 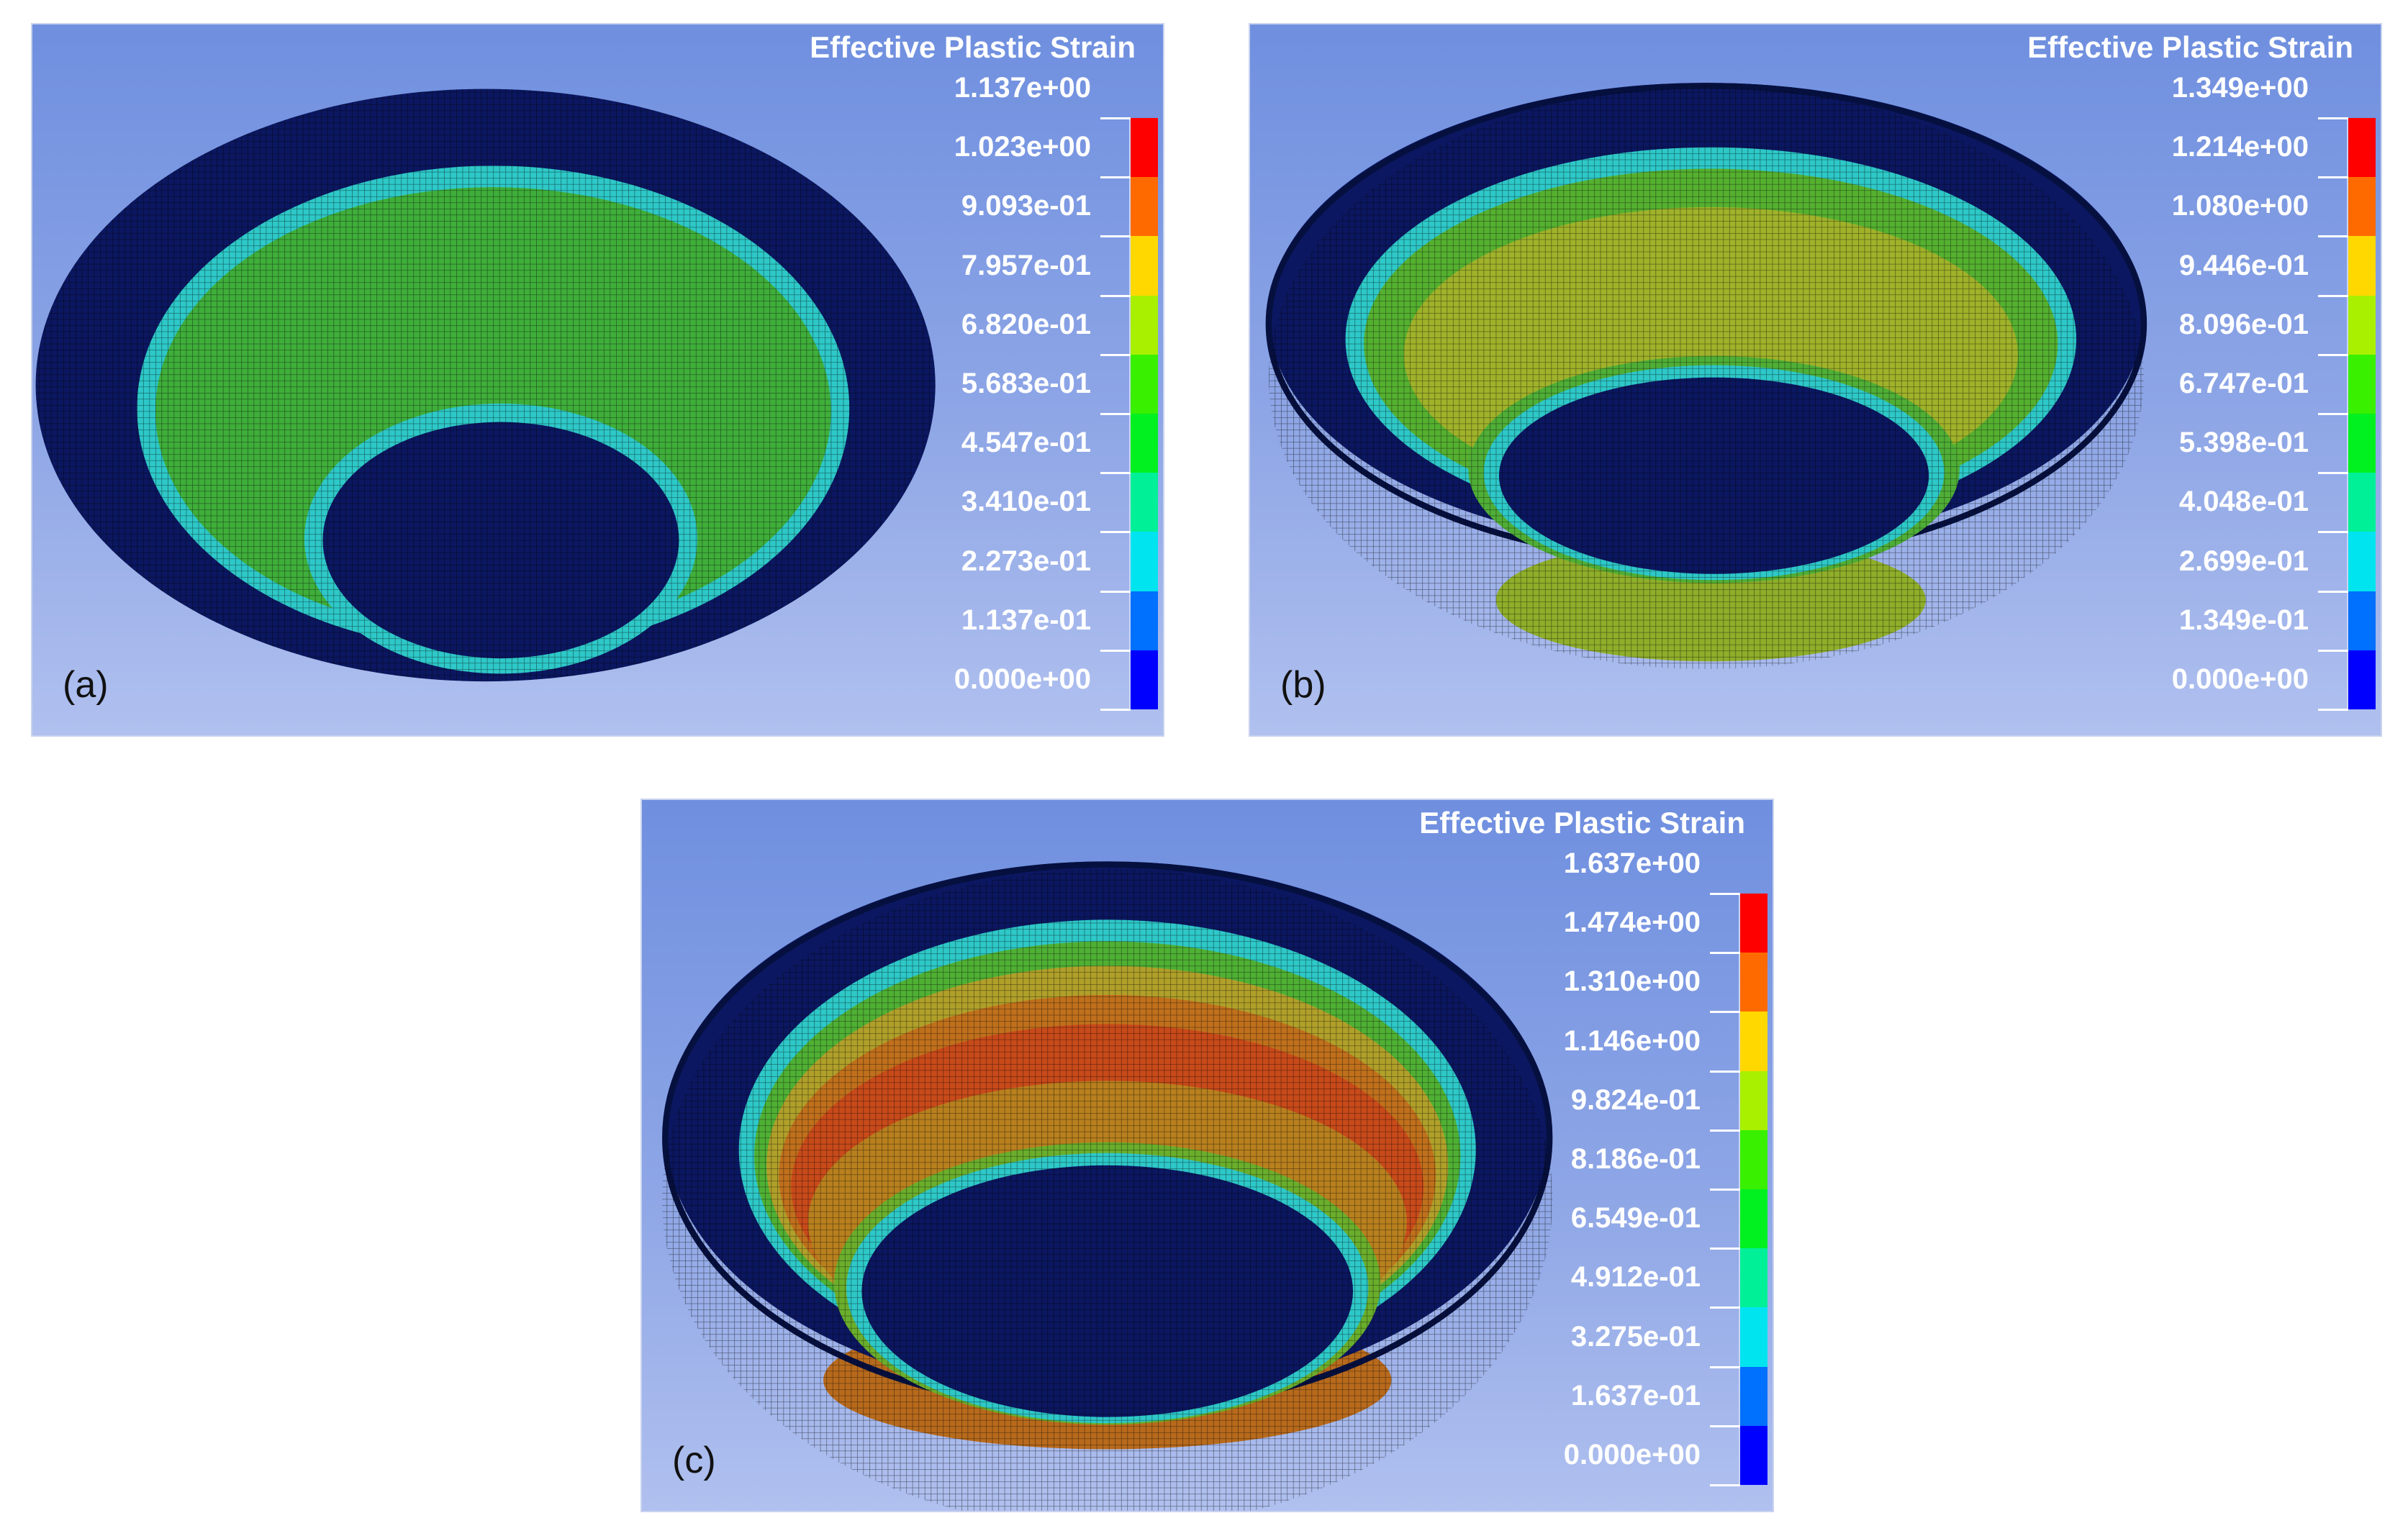 What do you see at coordinates (1026, 620) in the screenshot?
I see `legend-tick-label: 1.137e-01` at bounding box center [1026, 620].